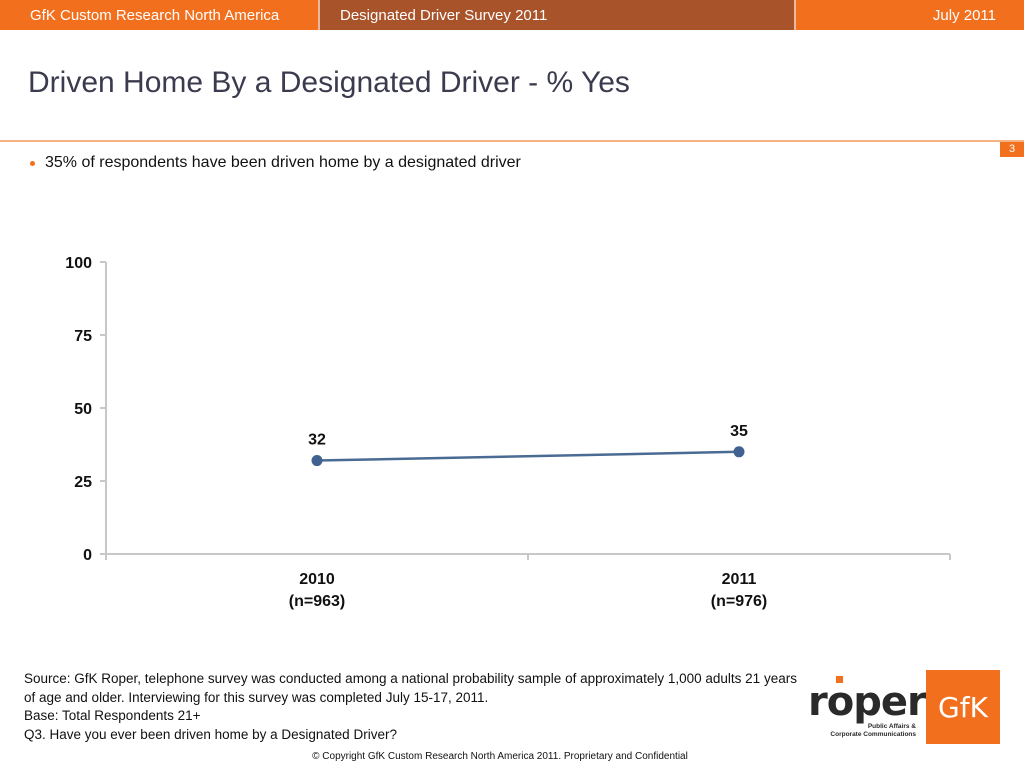 This screenshot has height=768, width=1024. What do you see at coordinates (512, 141) in the screenshot?
I see `title-divider` at bounding box center [512, 141].